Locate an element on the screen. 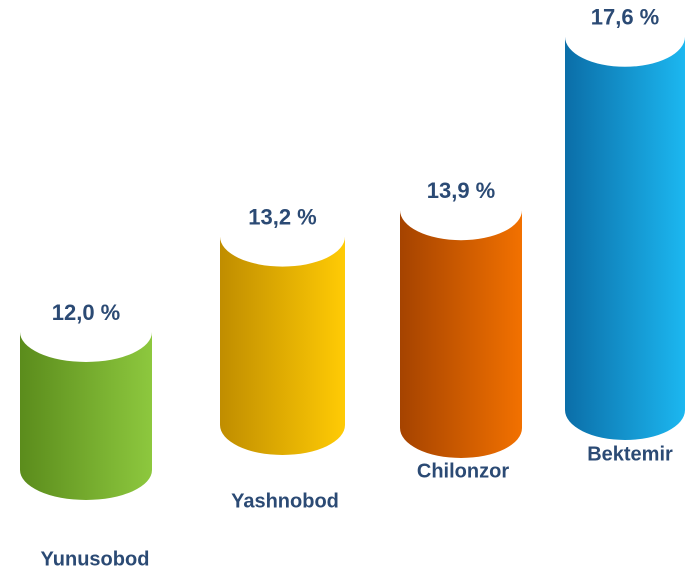 The image size is (700, 576). category-label: Chilonzor is located at coordinates (463, 471).